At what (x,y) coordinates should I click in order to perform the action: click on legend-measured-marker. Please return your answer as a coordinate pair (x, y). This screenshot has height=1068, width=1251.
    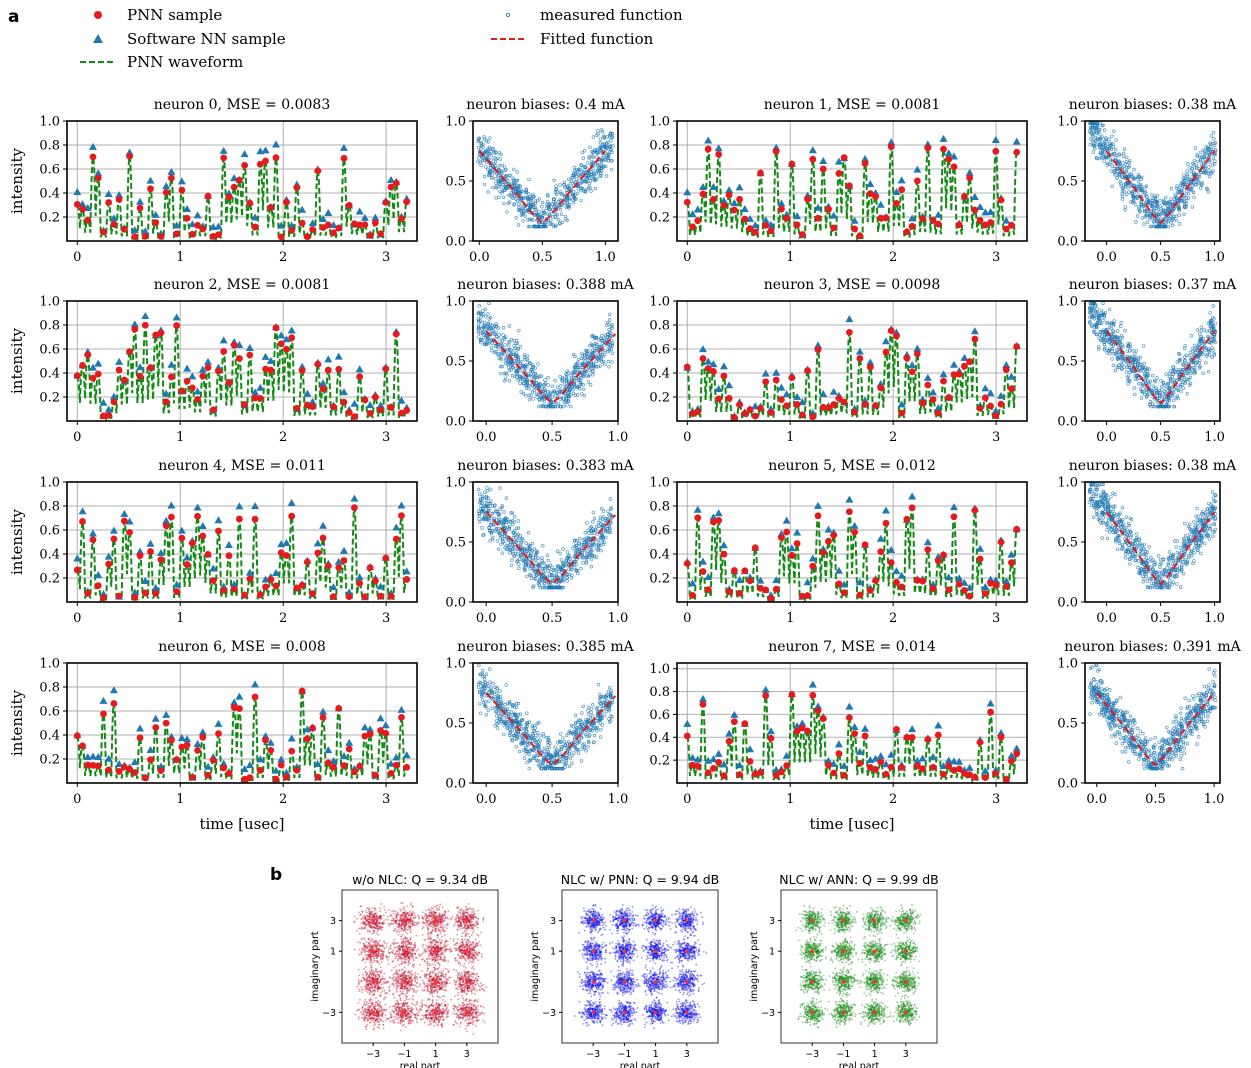
    Looking at the image, I should click on (507, 14).